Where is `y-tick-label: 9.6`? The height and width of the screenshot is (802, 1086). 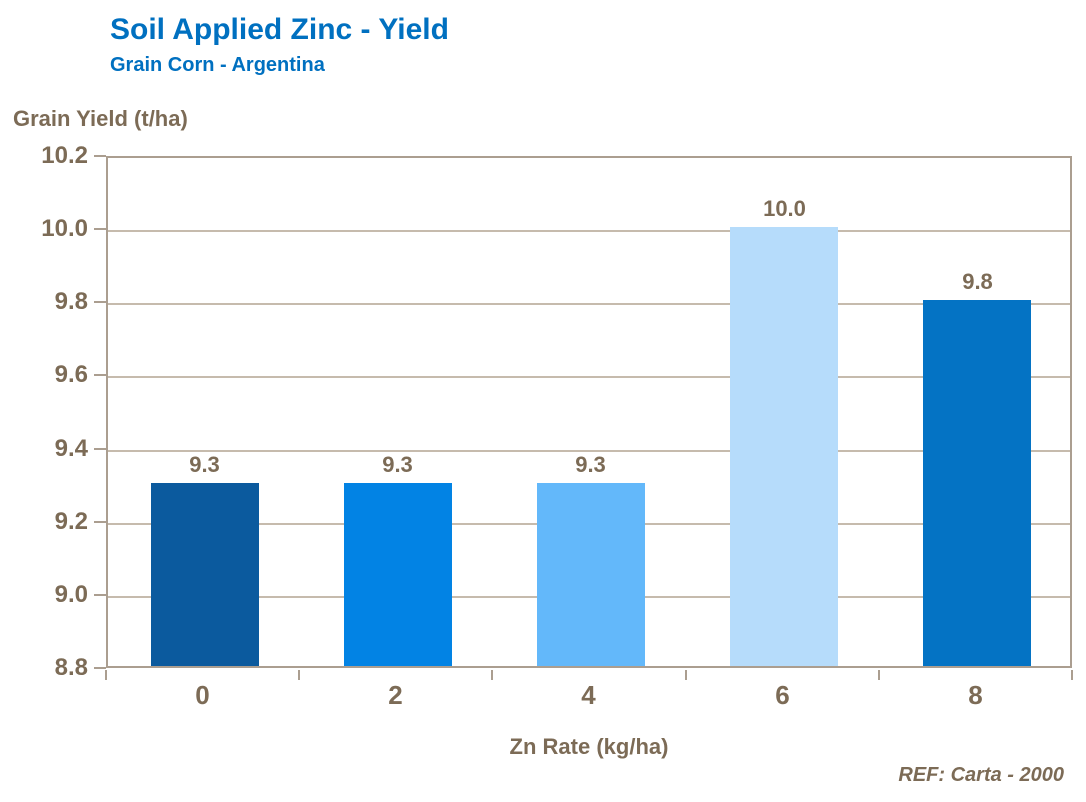
y-tick-label: 9.6 is located at coordinates (71, 375).